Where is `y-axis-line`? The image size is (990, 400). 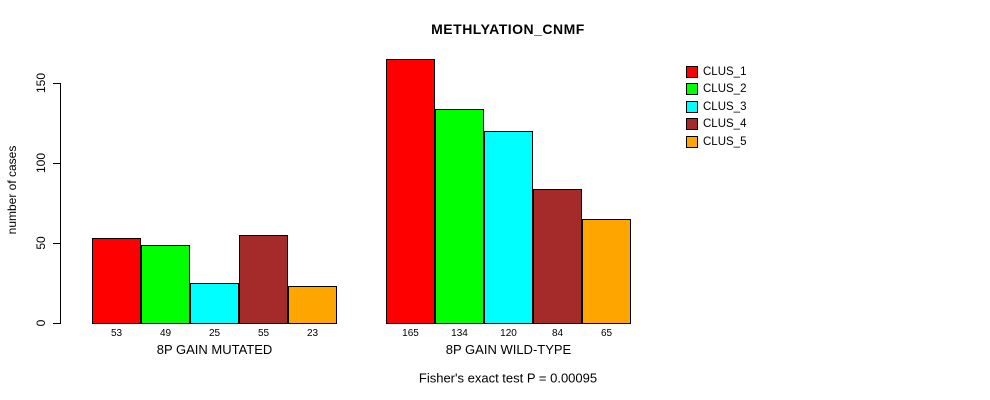
y-axis-line is located at coordinates (60, 203).